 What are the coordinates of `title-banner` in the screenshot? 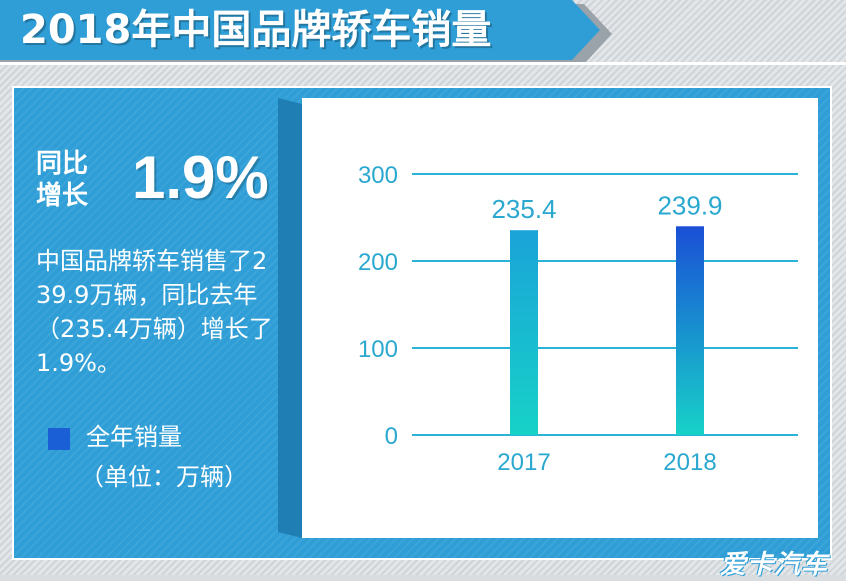 It's located at (300, 30).